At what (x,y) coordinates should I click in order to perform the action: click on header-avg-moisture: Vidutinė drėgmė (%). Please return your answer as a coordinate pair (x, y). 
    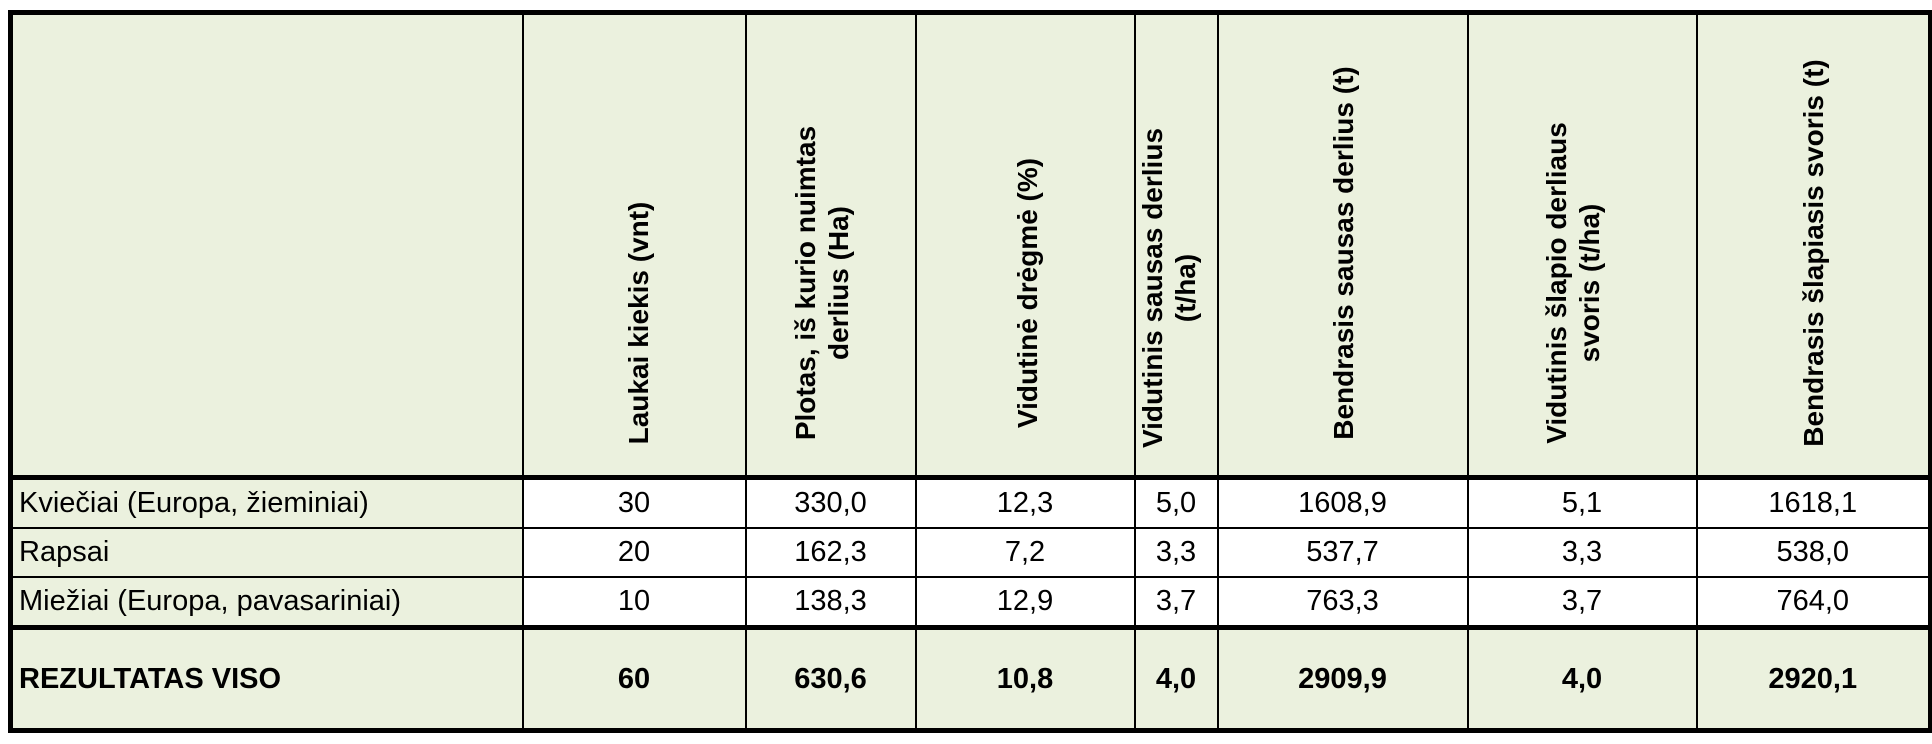
    Looking at the image, I should click on (1025, 245).